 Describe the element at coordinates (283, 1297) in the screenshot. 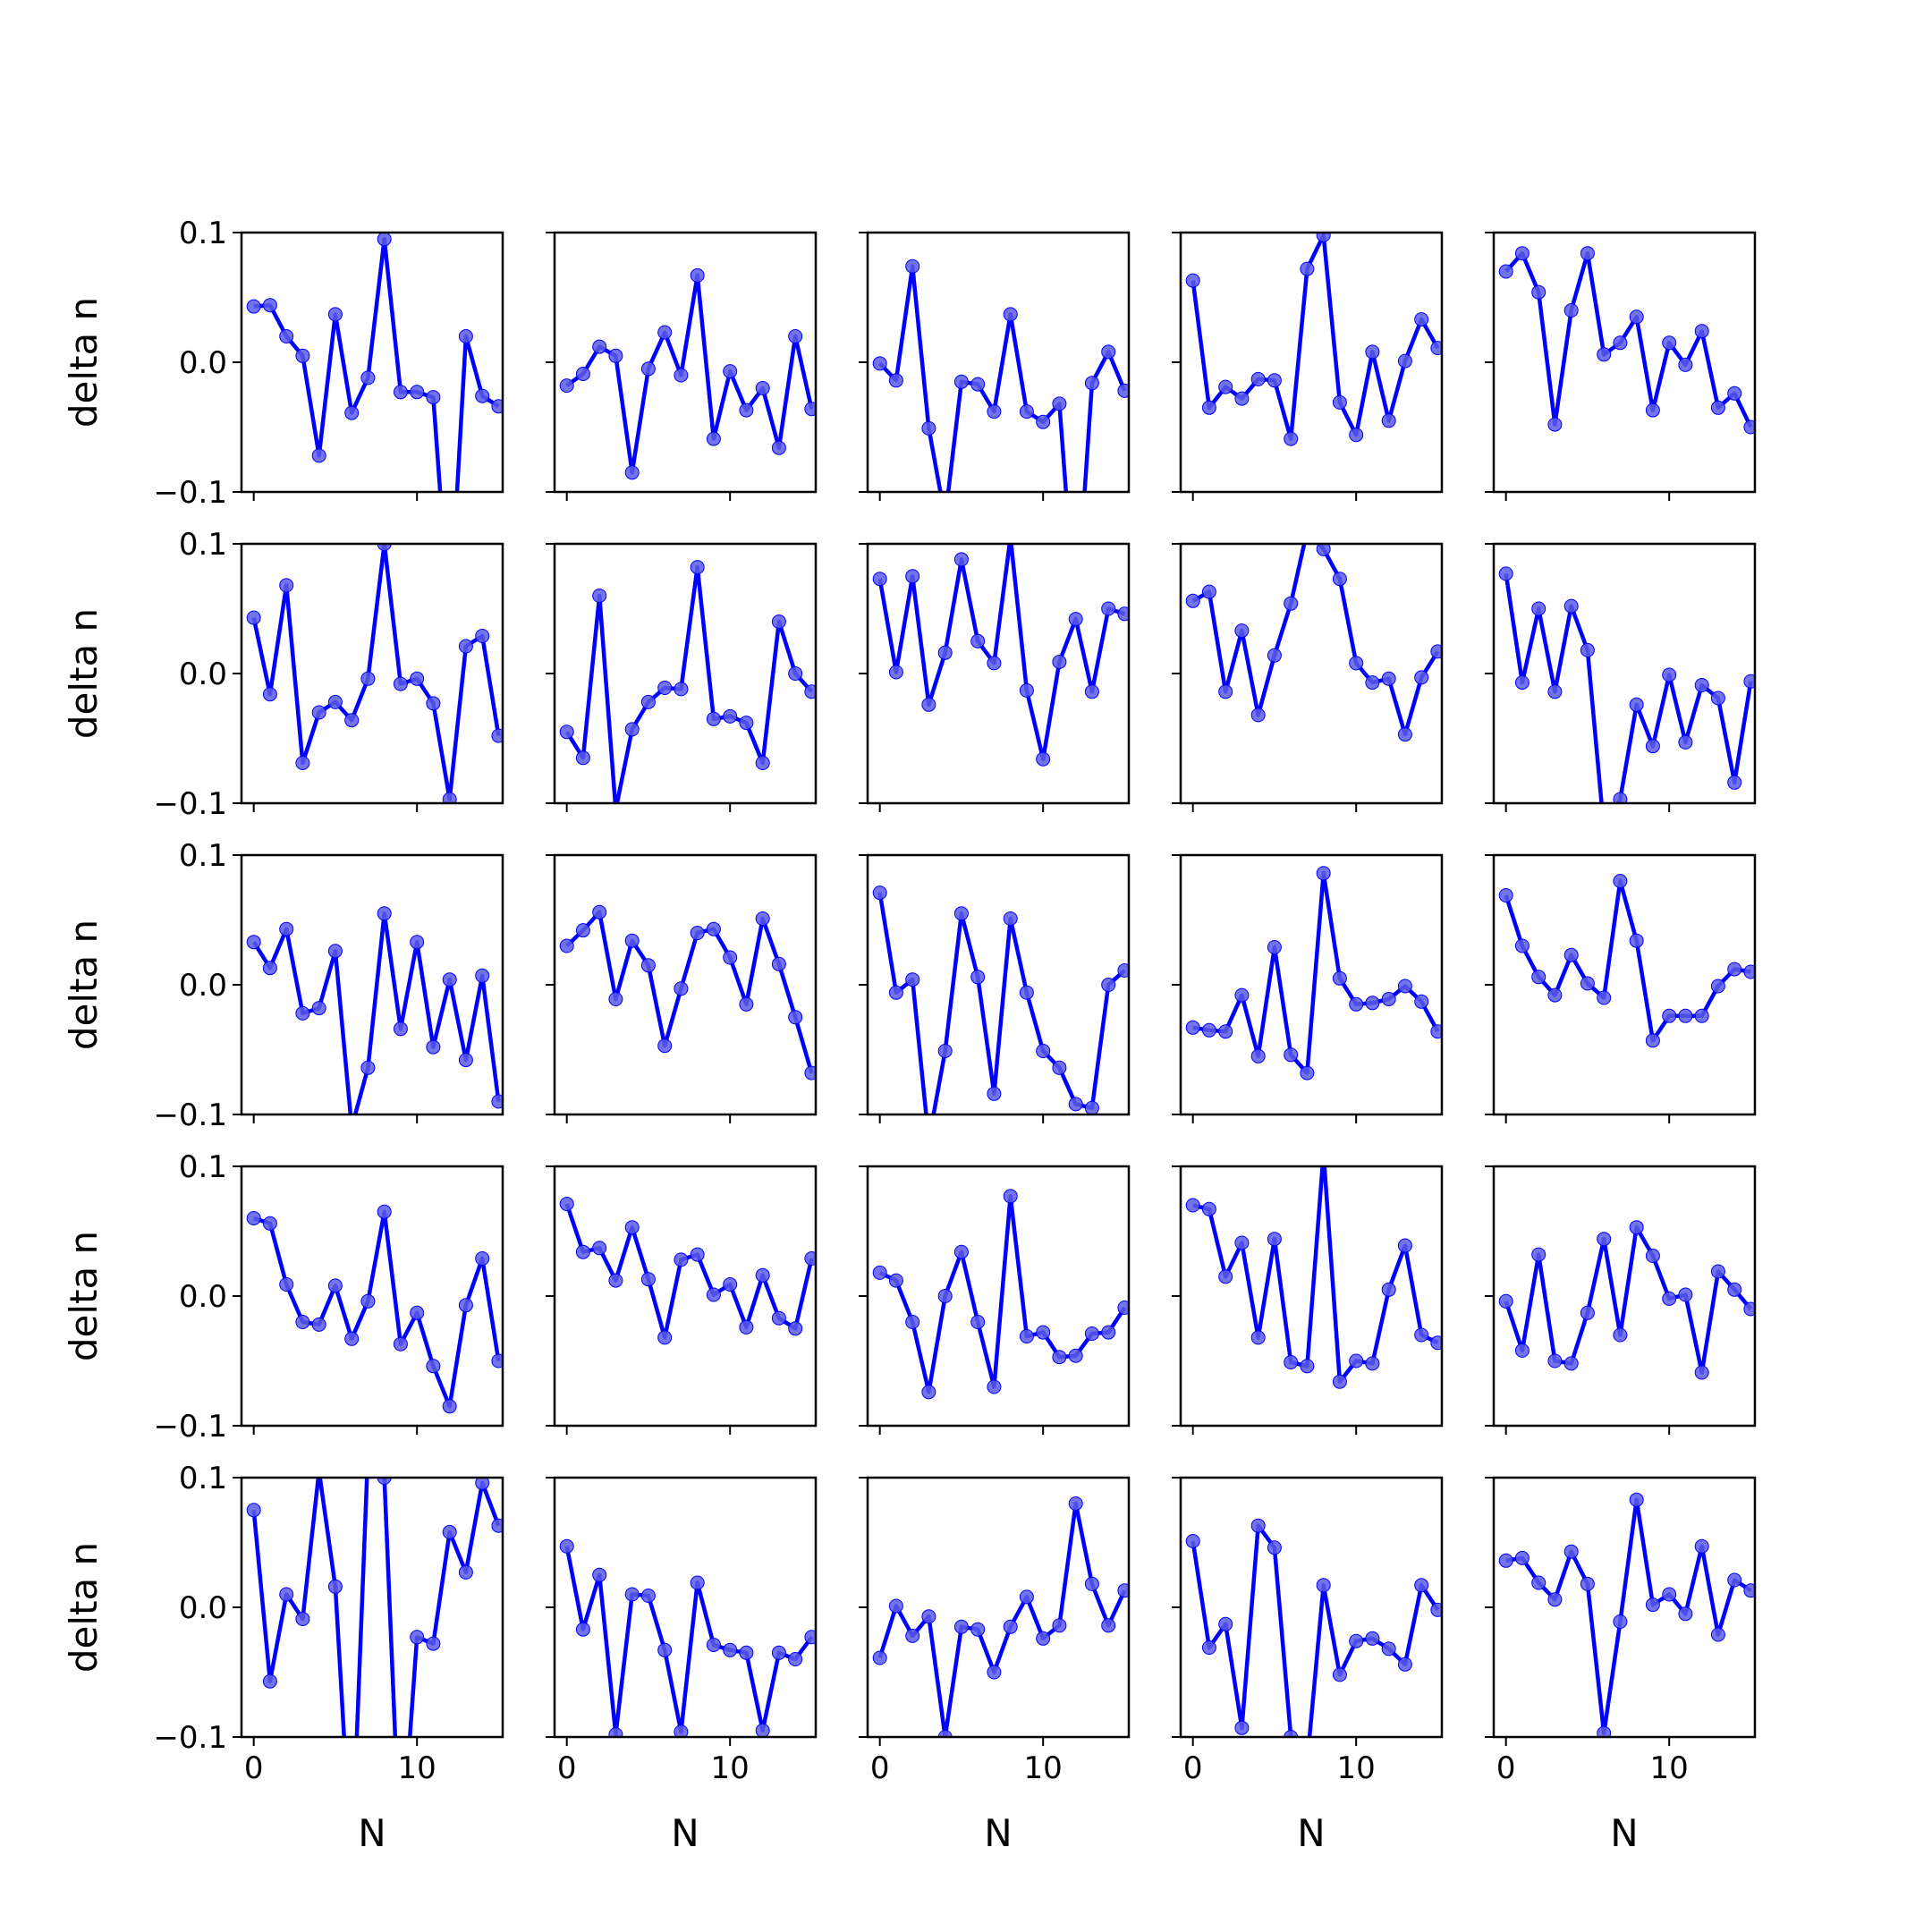

I see `subplot-r4-c1: −0.1 0.0 0.1 delta n` at that location.